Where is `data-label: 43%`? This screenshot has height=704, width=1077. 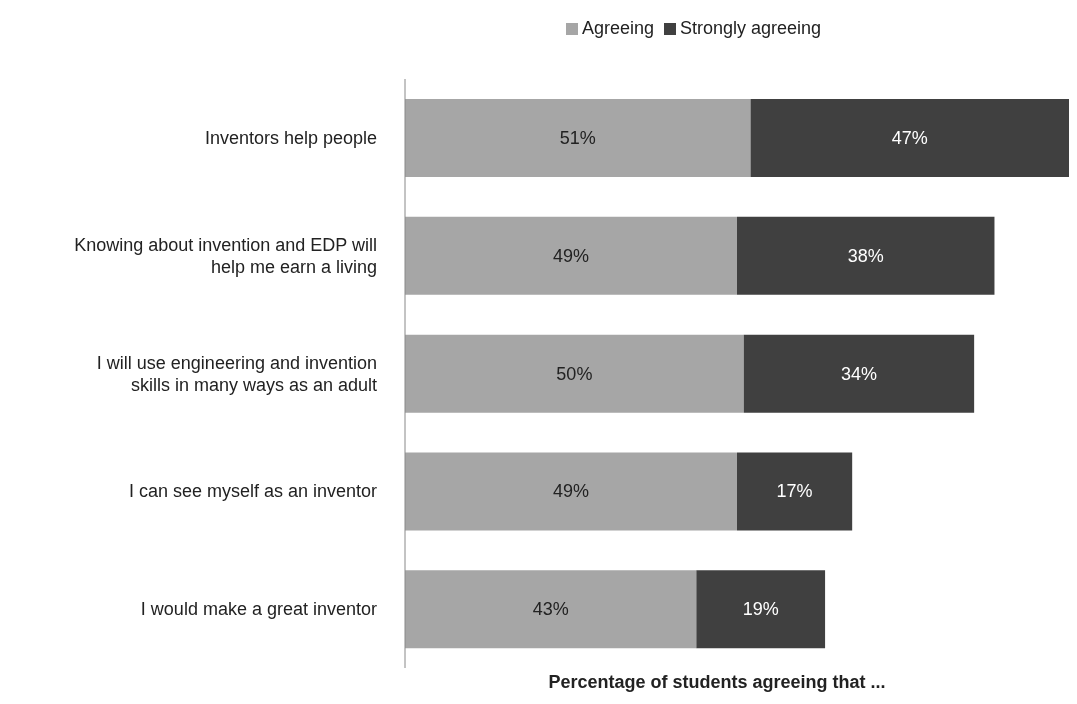
data-label: 43% is located at coordinates (550, 609).